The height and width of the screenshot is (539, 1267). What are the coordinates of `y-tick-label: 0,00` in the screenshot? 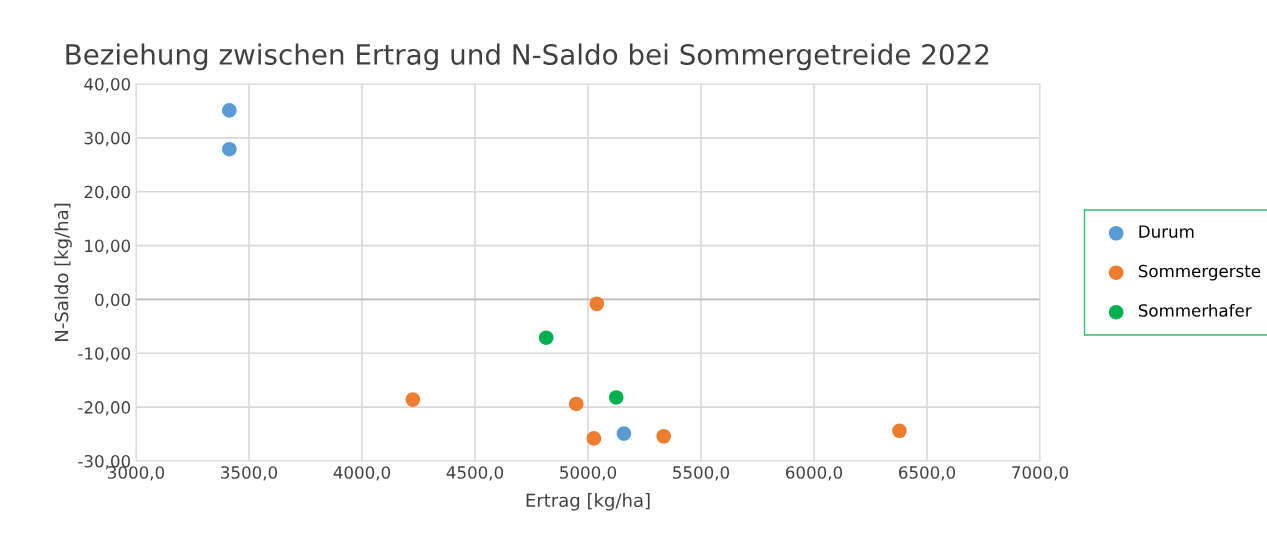 It's located at (113, 300).